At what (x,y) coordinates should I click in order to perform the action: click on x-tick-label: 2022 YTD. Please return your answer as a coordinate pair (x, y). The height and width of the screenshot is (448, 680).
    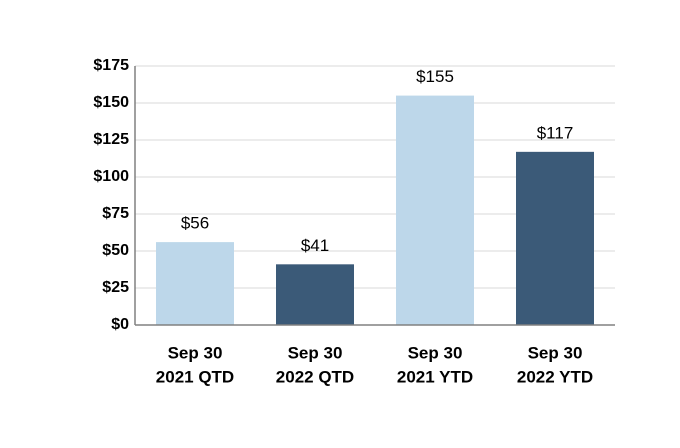
    Looking at the image, I should click on (555, 376).